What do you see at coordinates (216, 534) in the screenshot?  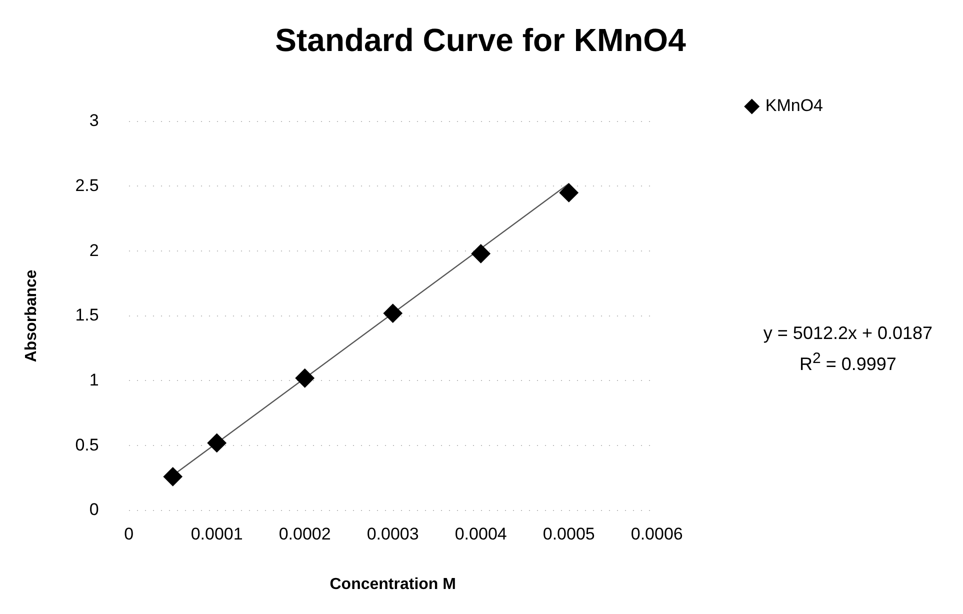 I see `x-tick-label: 0.0001` at bounding box center [216, 534].